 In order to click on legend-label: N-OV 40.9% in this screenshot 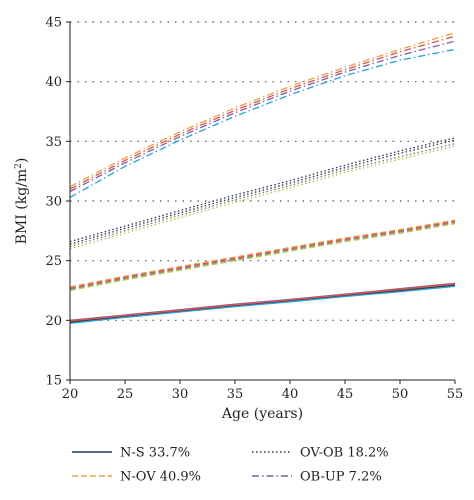, I will do `click(160, 477)`.